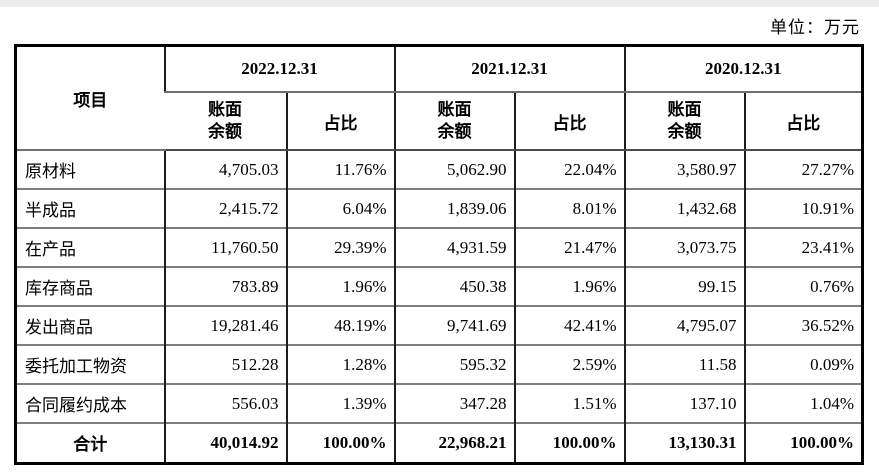 The height and width of the screenshot is (474, 879). Describe the element at coordinates (90, 364) in the screenshot. I see `row-label: 委托加工物资` at that location.